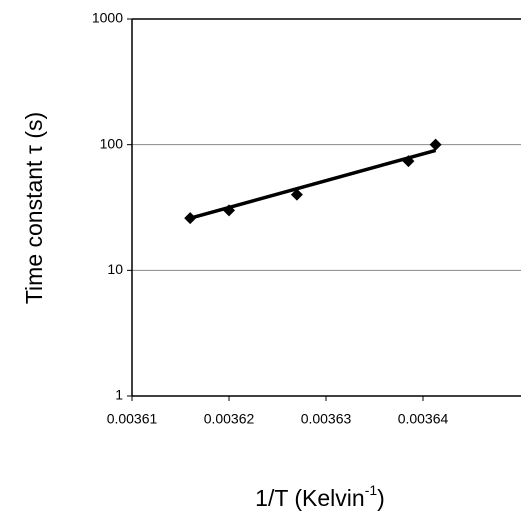  What do you see at coordinates (423, 419) in the screenshot?
I see `x-tick-label: 0.00364` at bounding box center [423, 419].